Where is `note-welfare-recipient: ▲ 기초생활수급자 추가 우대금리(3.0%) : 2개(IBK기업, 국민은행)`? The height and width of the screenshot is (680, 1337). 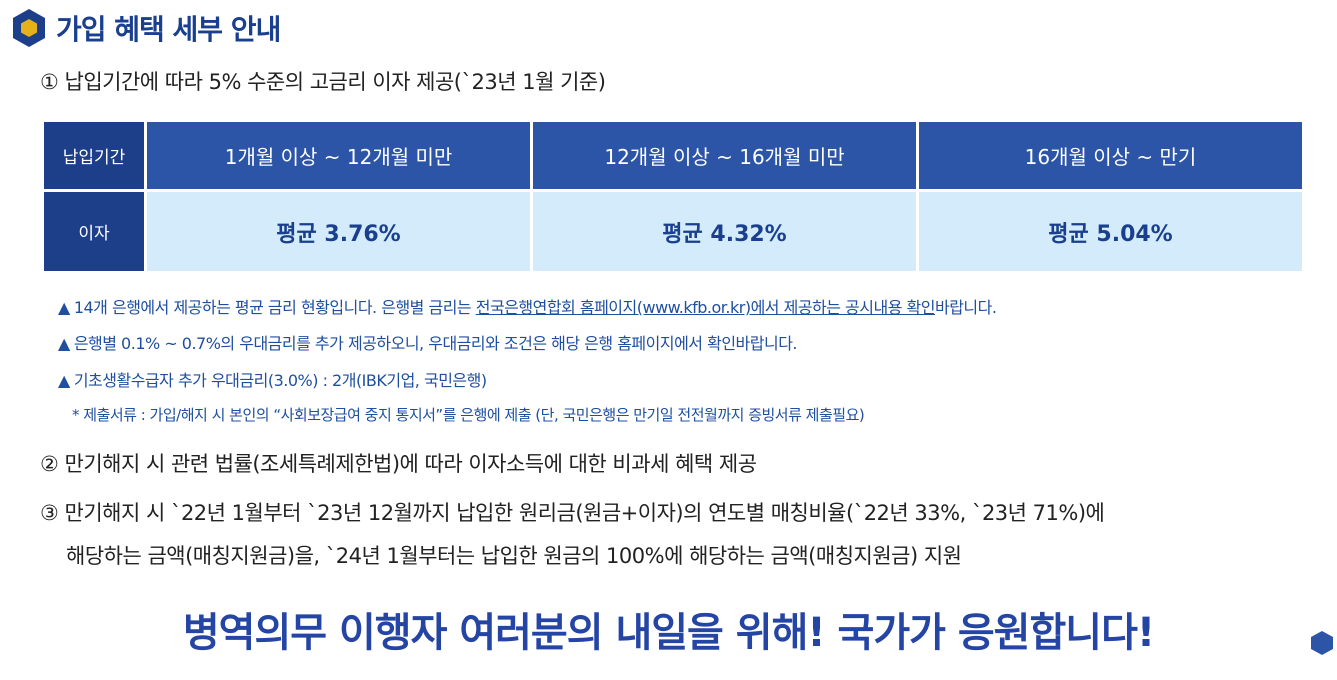
note-welfare-recipient: ▲ 기초생활수급자 추가 우대금리(3.0%) : 2개(IBK기업, 국민은행) is located at coordinates (272, 379).